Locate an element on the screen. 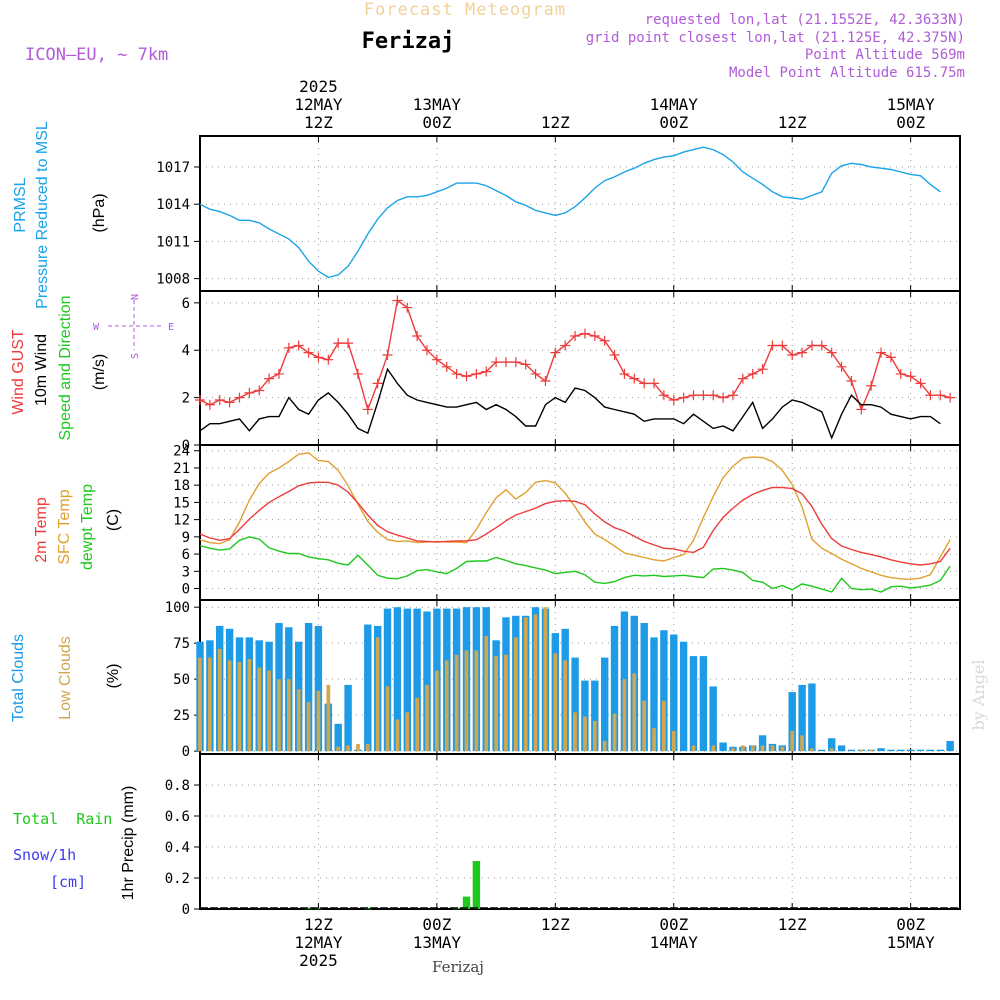 Image resolution: width=1000 pixels, height=1000 pixels. y-tick-label: 0 is located at coordinates (186, 590).